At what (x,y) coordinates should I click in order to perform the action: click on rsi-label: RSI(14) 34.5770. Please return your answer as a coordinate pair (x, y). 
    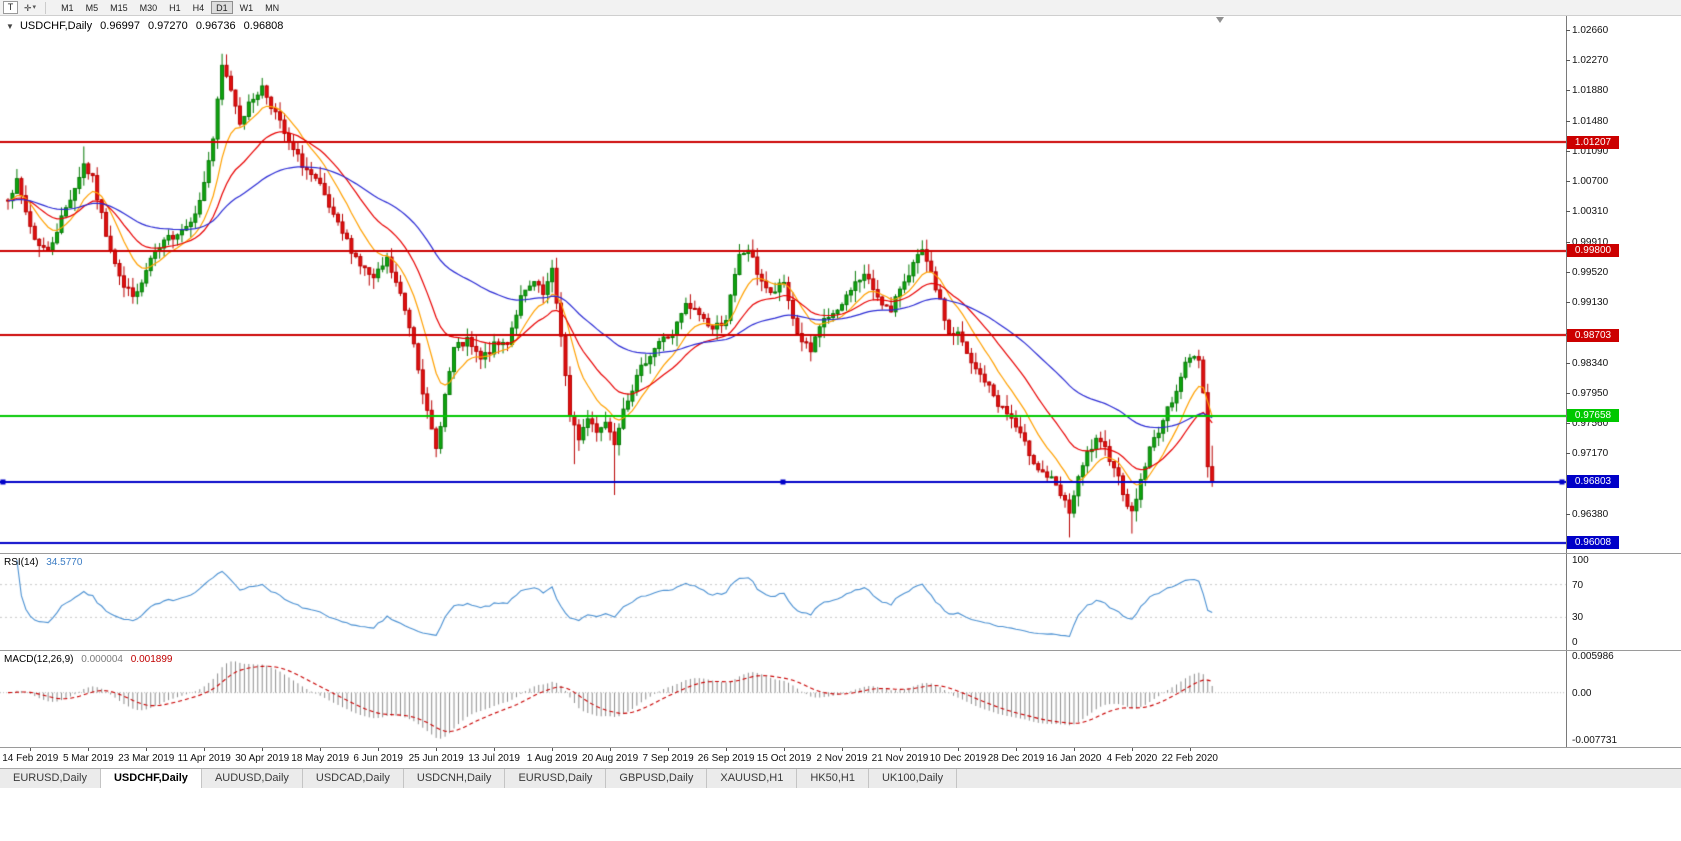
    Looking at the image, I should click on (45, 562).